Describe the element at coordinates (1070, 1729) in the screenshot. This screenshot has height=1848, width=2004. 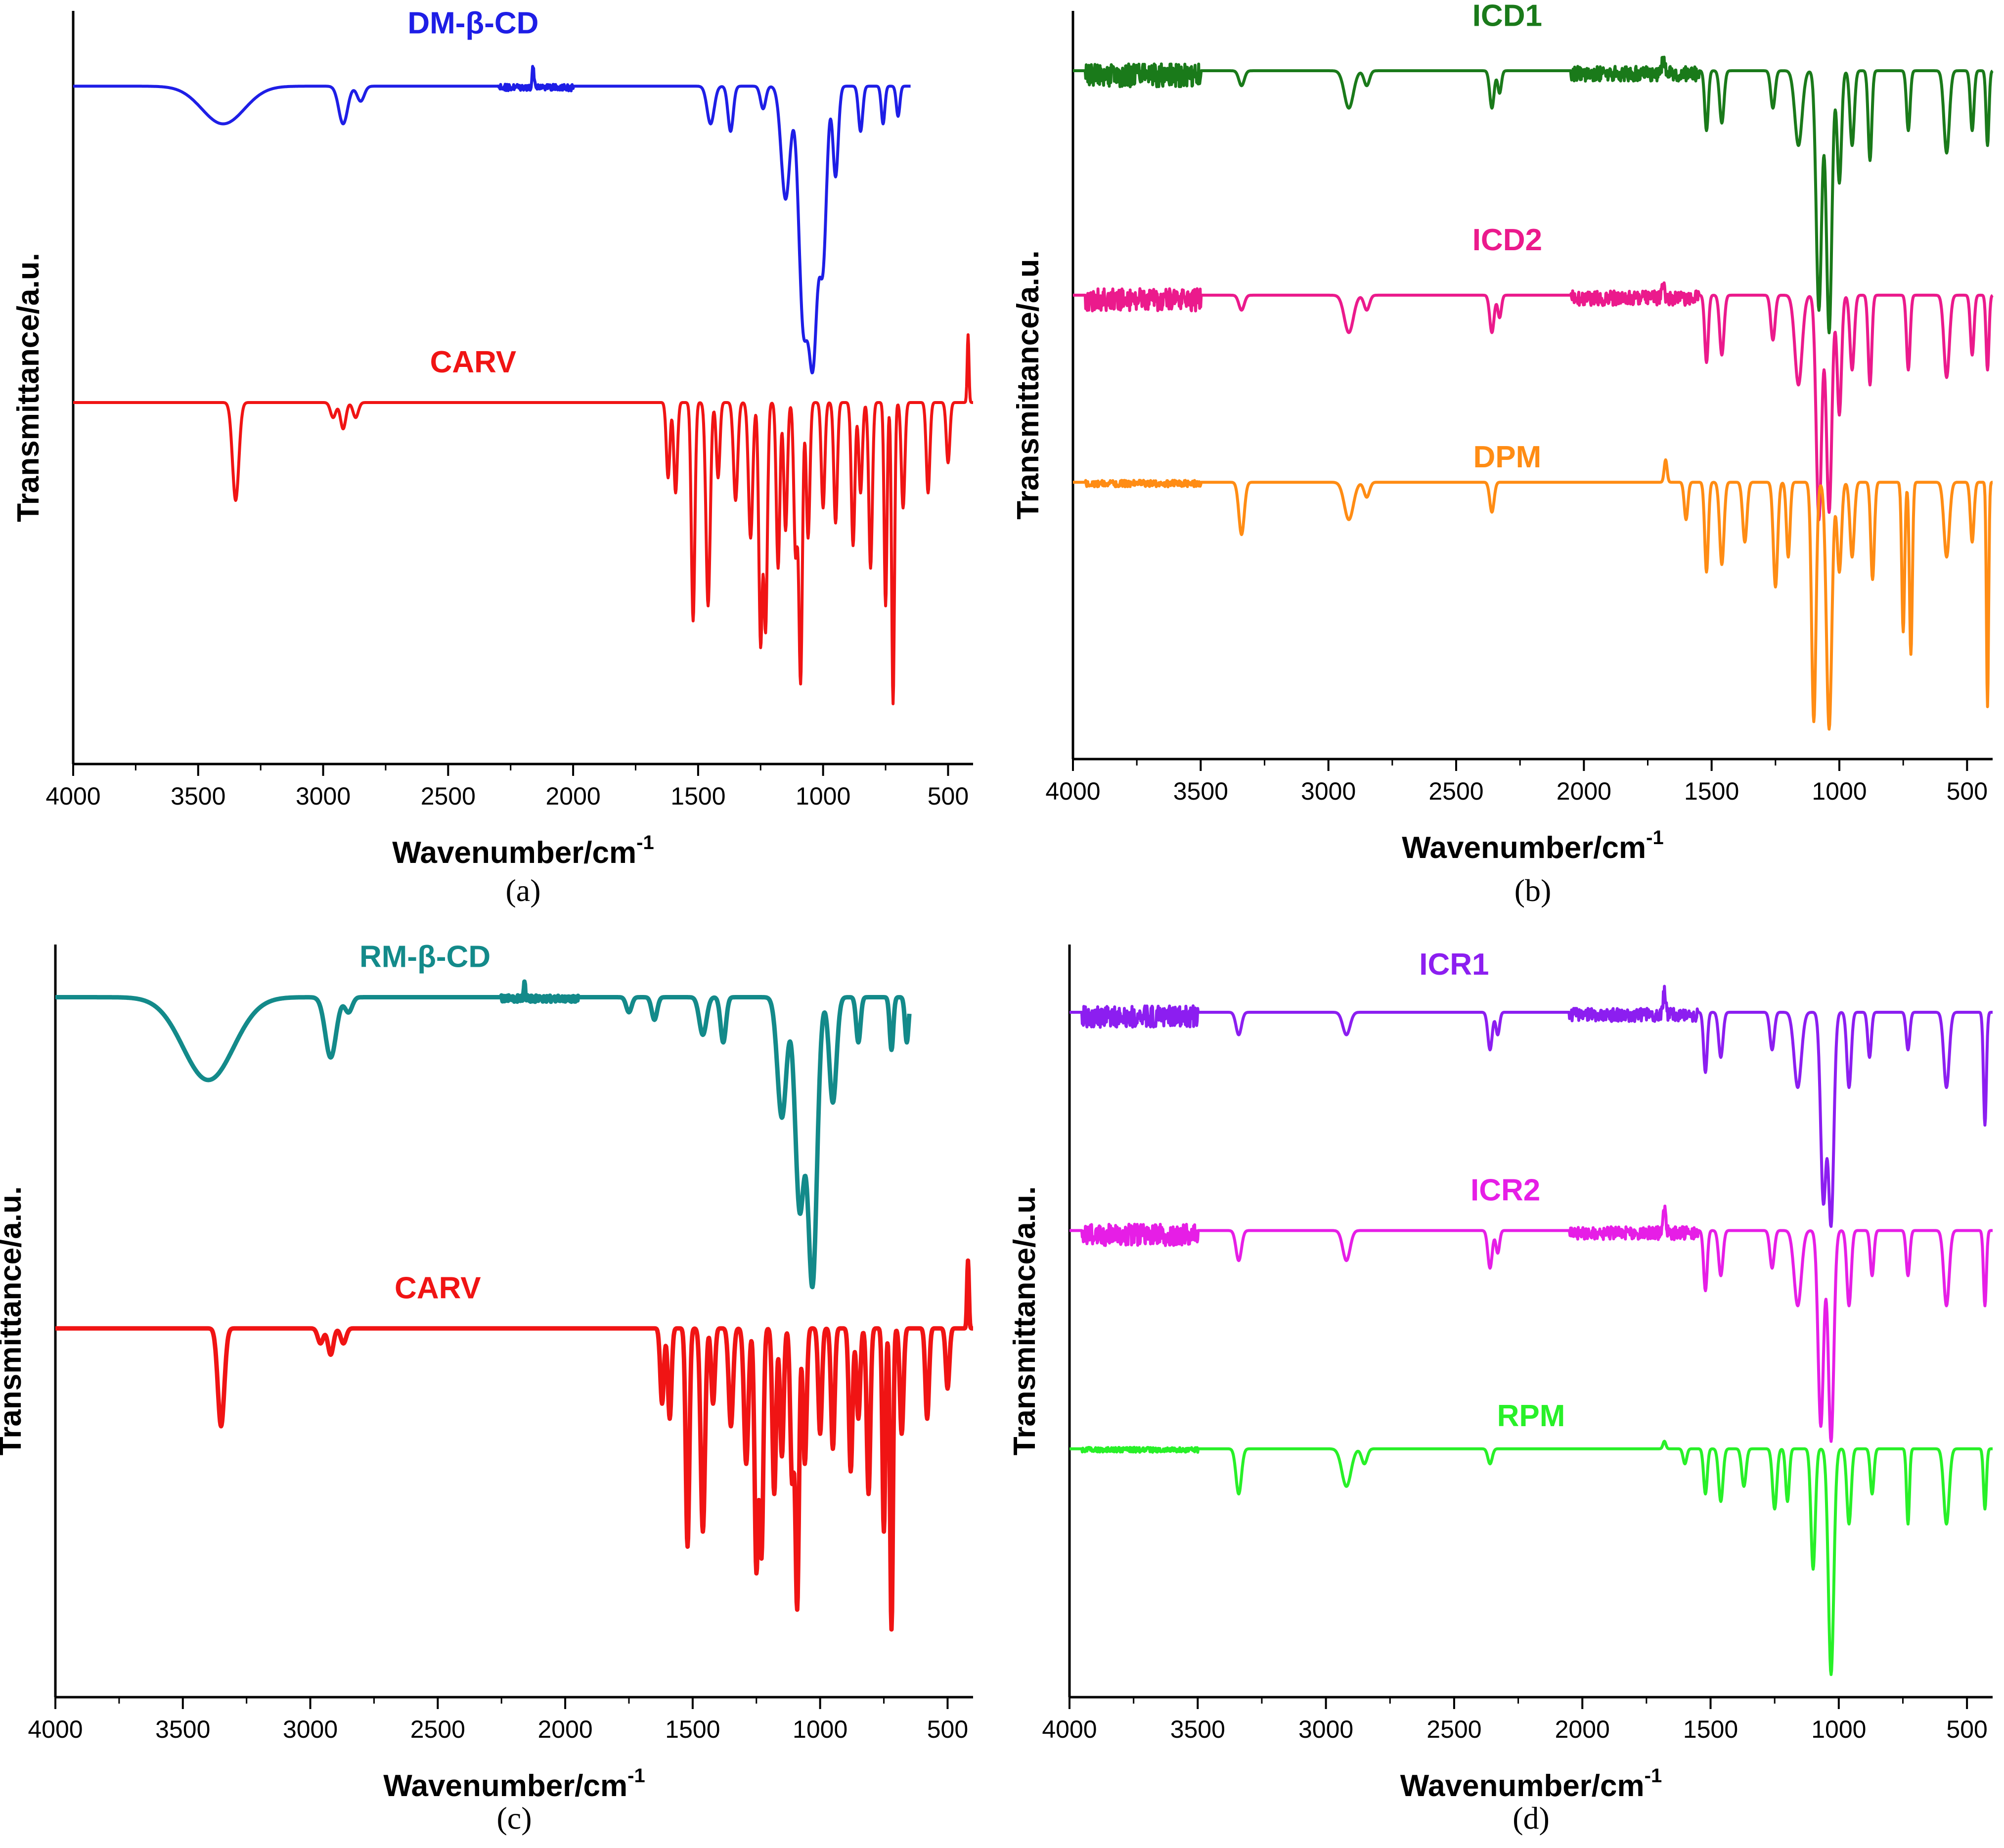
I see `panel-d-x-tick-label: 4000` at that location.